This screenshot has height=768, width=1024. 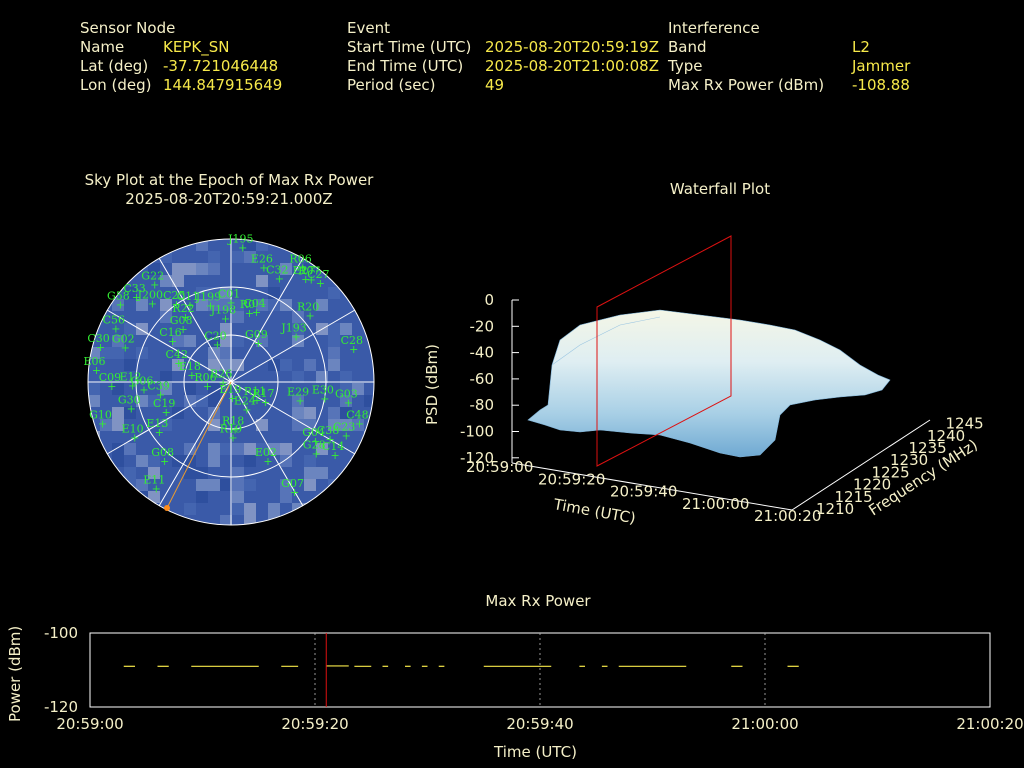 I want to click on period-label: Period (sec), so click(x=391, y=85).